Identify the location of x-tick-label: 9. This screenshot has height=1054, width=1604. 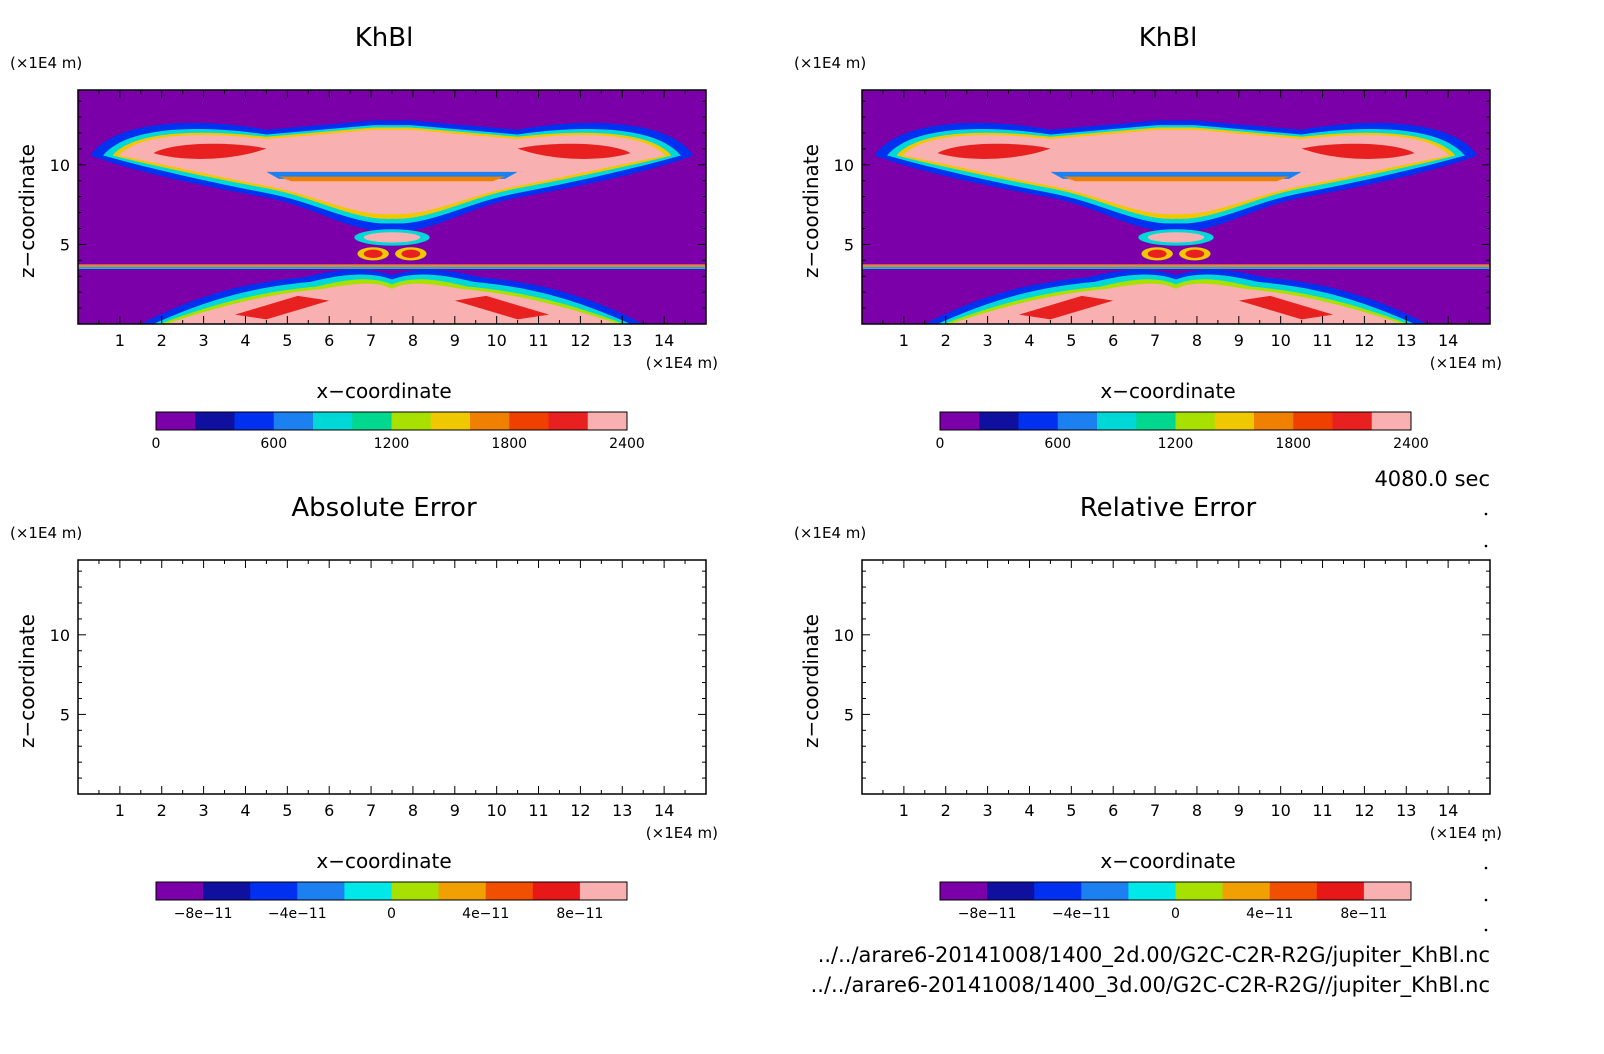
(455, 340).